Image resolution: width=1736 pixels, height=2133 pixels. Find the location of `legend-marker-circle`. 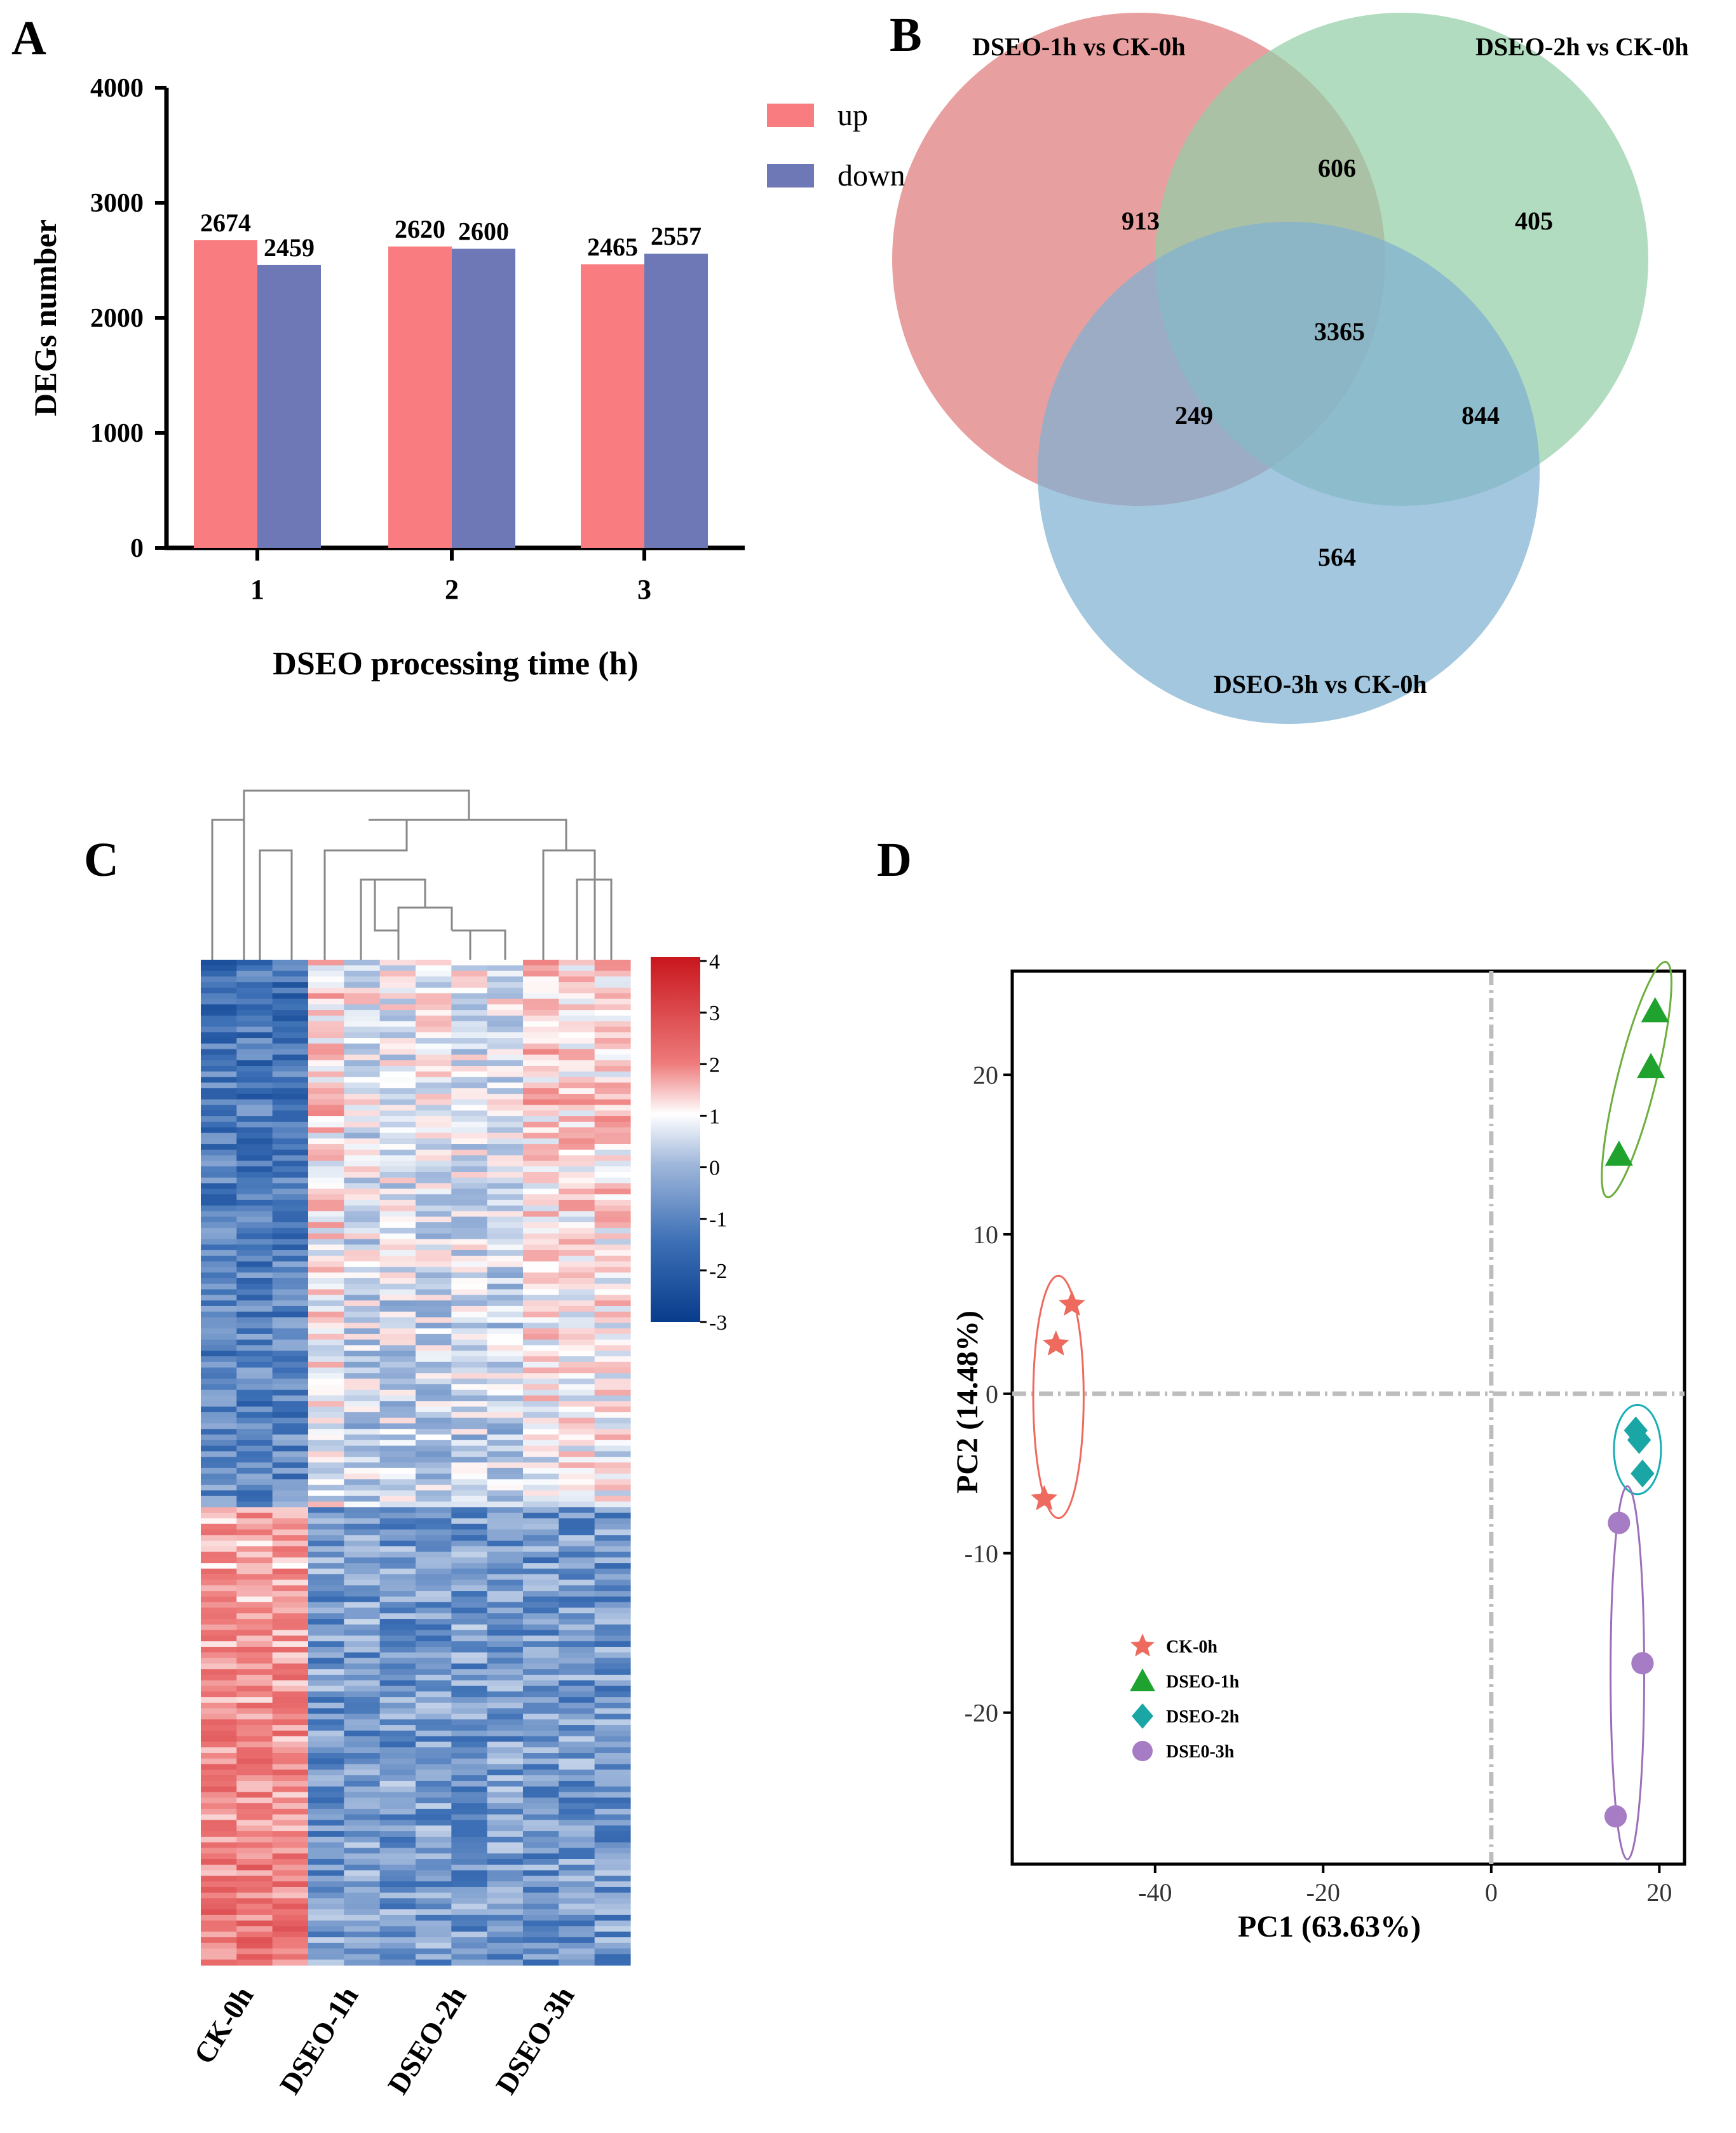

legend-marker-circle is located at coordinates (1142, 1751).